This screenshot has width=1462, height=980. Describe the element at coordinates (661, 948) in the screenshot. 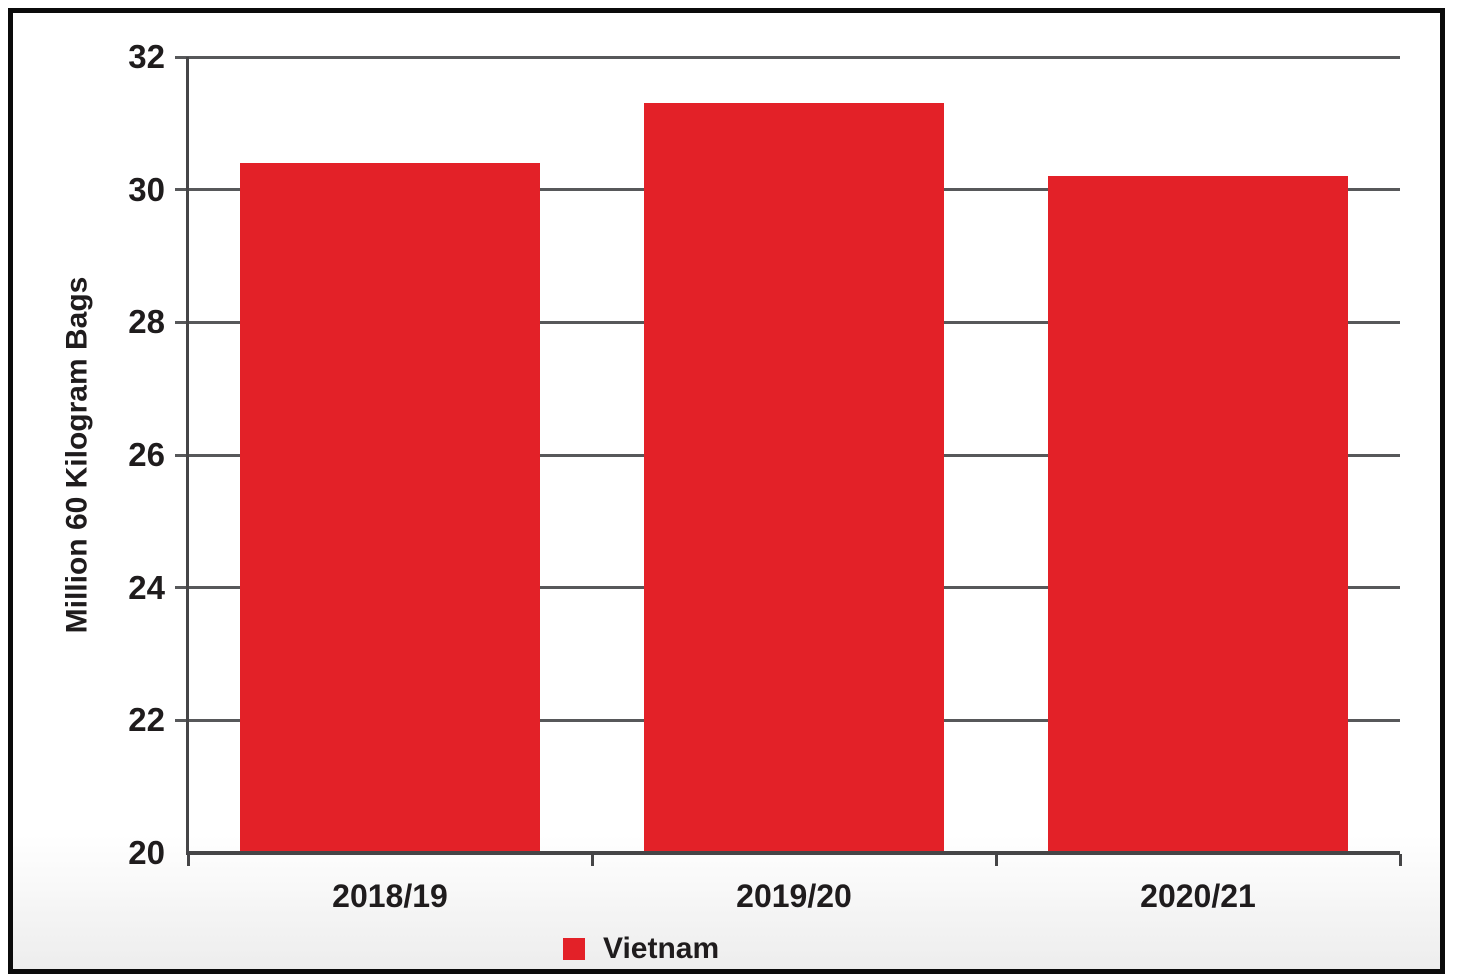

I see `legend-label: Vietnam` at that location.